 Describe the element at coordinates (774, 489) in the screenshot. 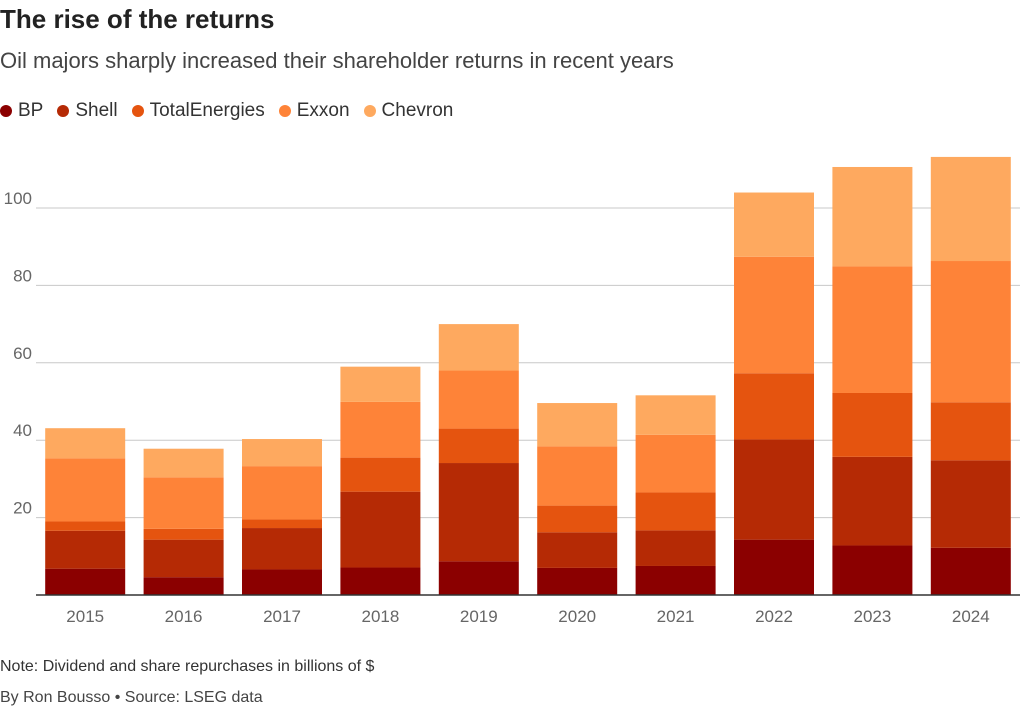

I see `bar-2022-shell` at that location.